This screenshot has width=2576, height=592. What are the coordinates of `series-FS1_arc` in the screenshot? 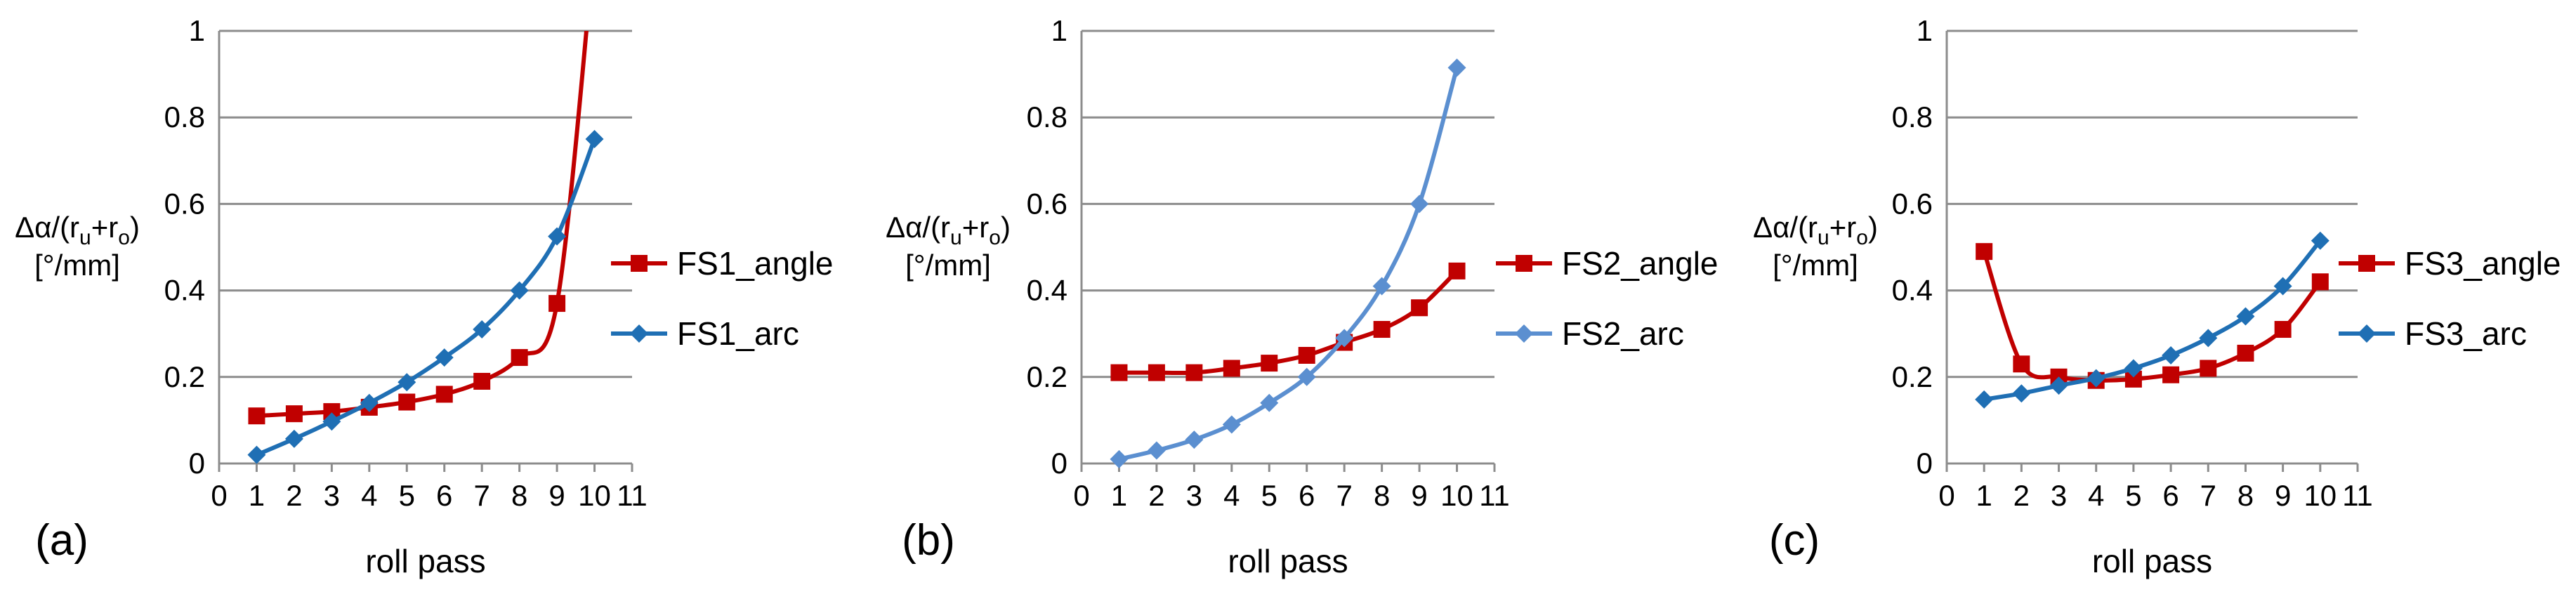 It's located at (425, 297).